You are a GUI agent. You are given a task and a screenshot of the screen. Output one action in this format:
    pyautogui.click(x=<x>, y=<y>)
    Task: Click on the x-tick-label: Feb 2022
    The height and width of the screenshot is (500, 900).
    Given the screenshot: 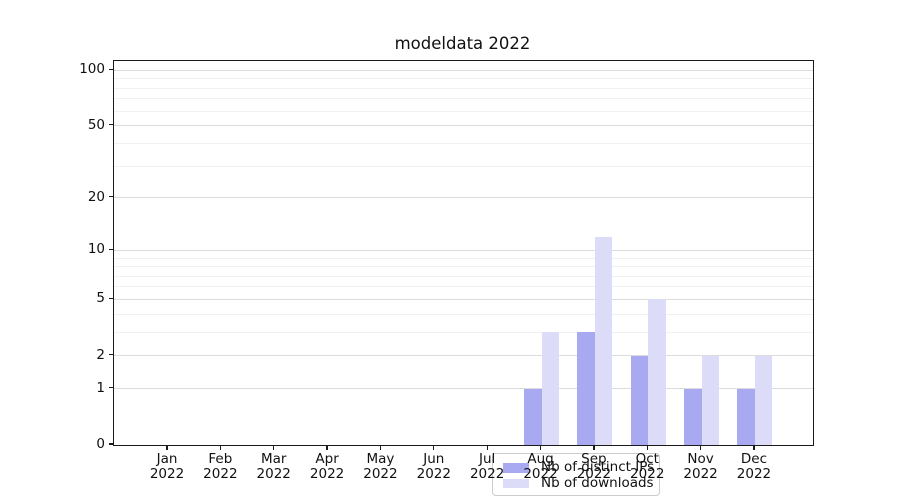 What is the action you would take?
    pyautogui.click(x=220, y=467)
    